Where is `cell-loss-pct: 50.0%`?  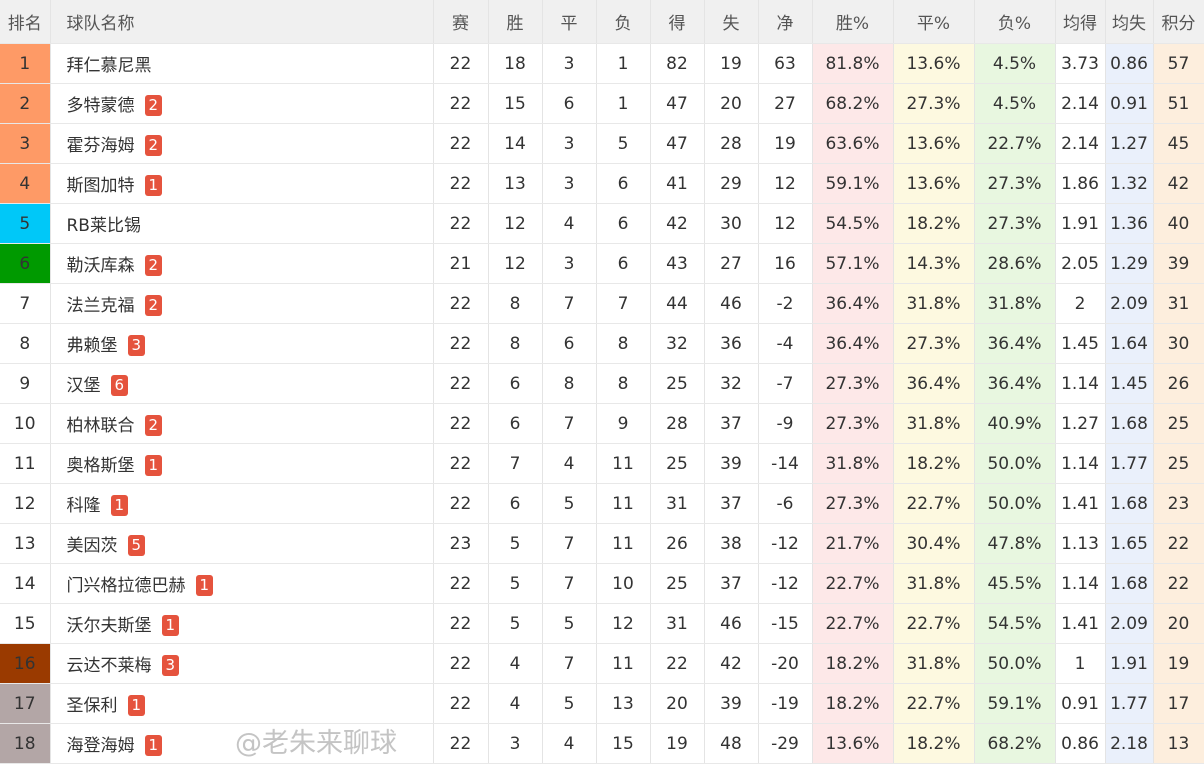
cell-loss-pct: 50.0% is located at coordinates (1015, 463).